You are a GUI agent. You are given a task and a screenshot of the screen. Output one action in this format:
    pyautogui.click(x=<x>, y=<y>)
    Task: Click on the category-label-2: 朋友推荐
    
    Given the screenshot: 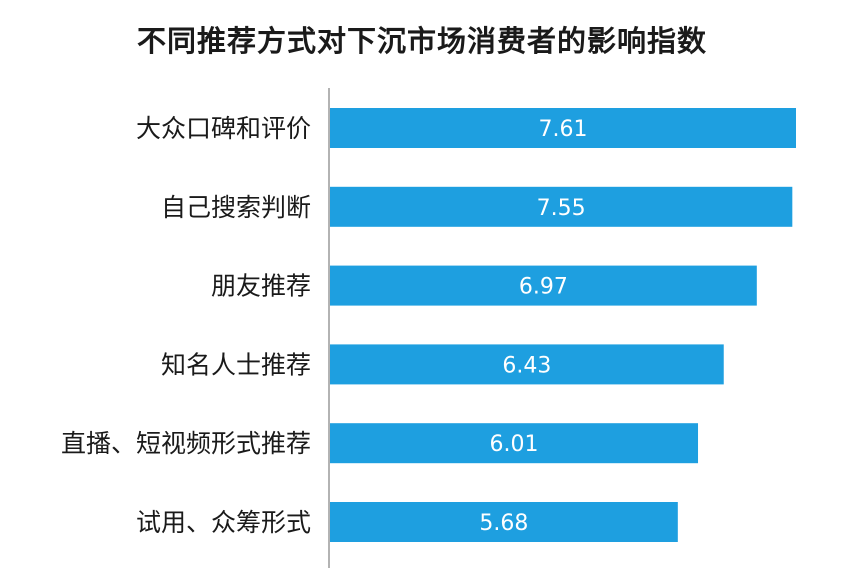 What is the action you would take?
    pyautogui.click(x=261, y=286)
    